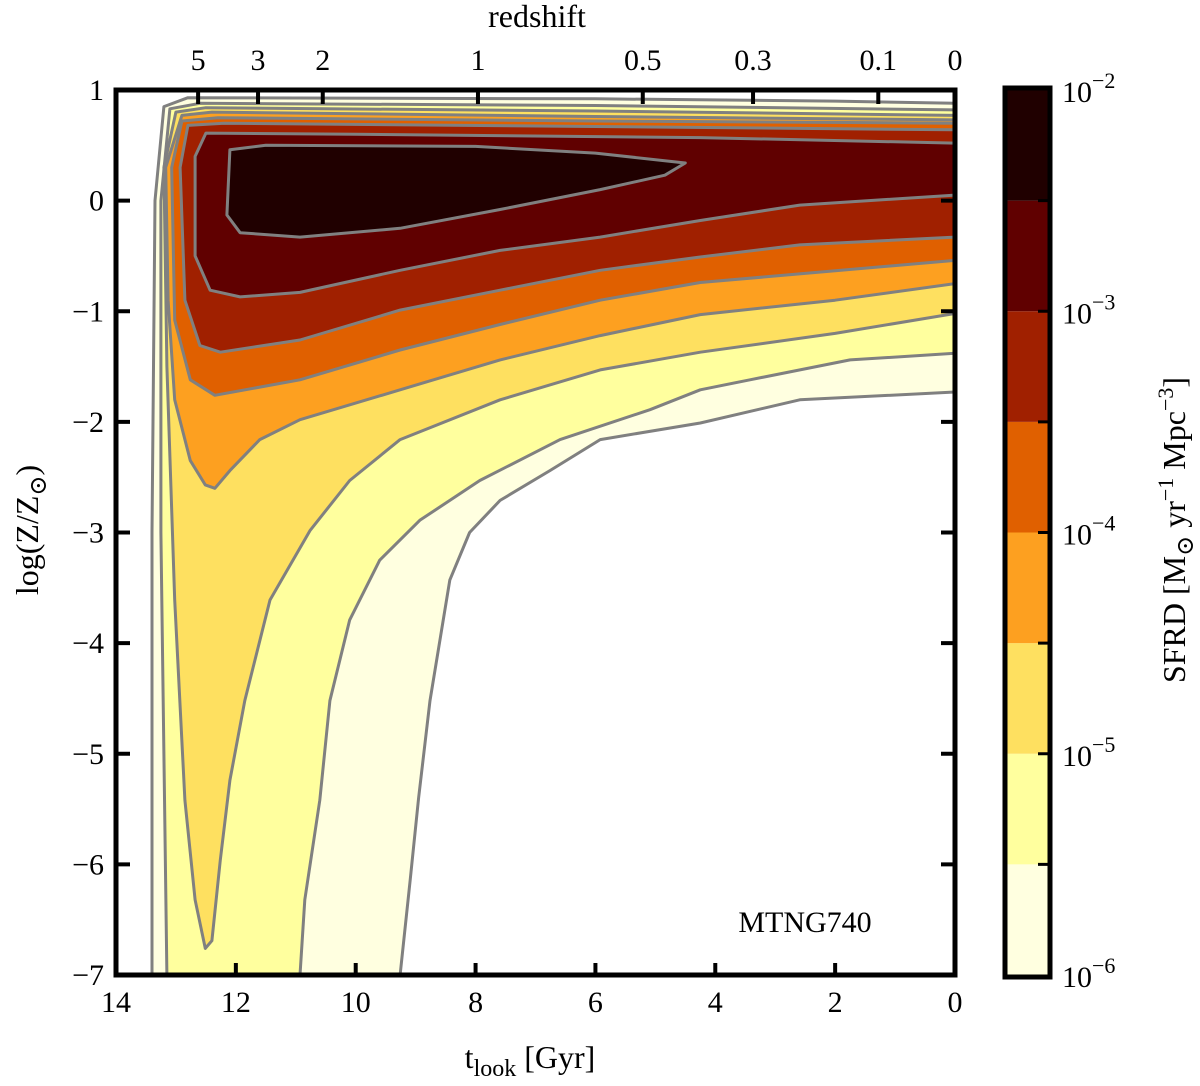  Describe the element at coordinates (595, 1002) in the screenshot. I see `x-tick-label: 6` at that location.